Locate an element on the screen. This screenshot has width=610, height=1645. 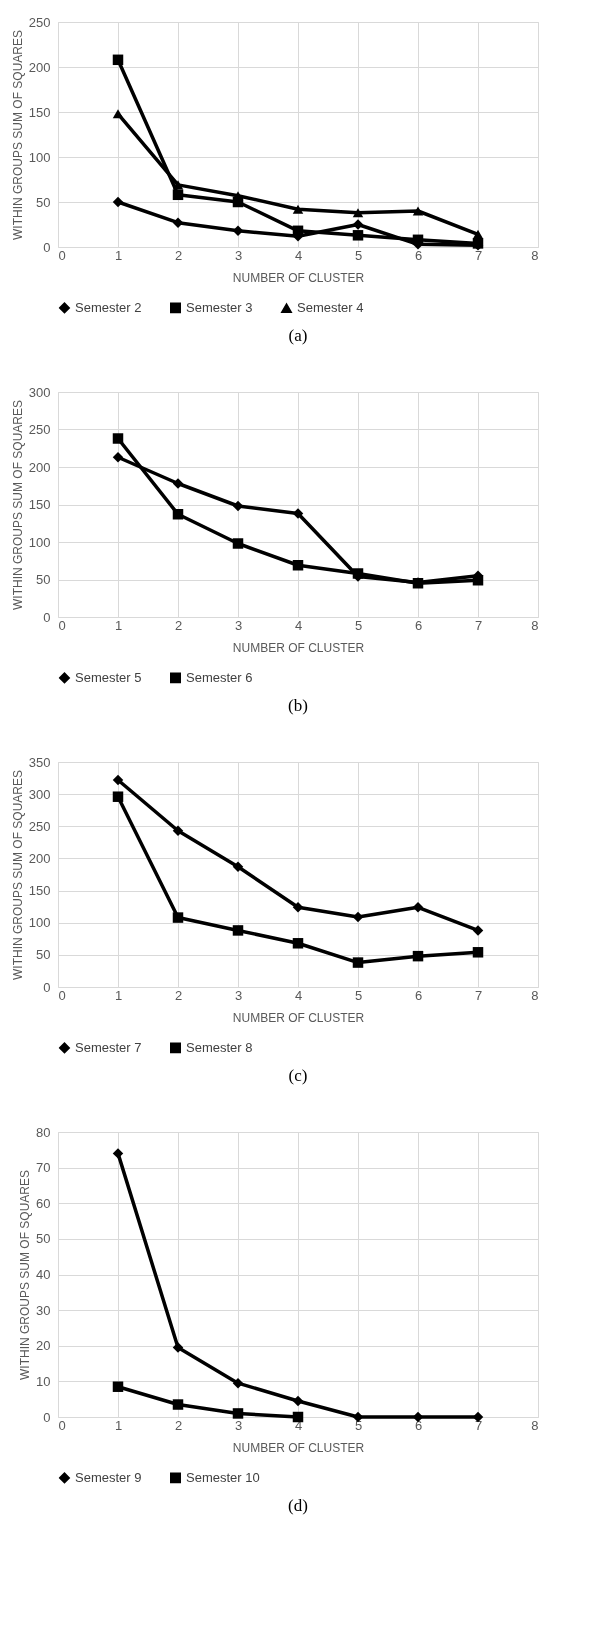
y-tick-label: 300 is located at coordinates (39, 392).